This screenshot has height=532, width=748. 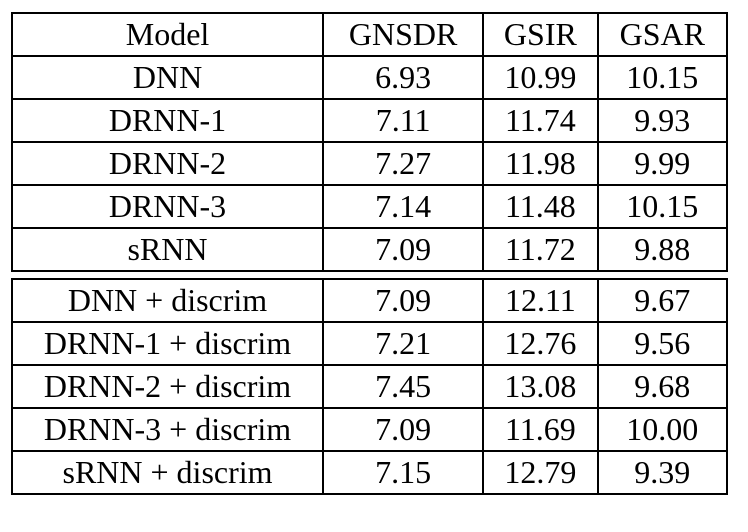 I want to click on model-cell: DRNN-1 + discrim, so click(x=167, y=343).